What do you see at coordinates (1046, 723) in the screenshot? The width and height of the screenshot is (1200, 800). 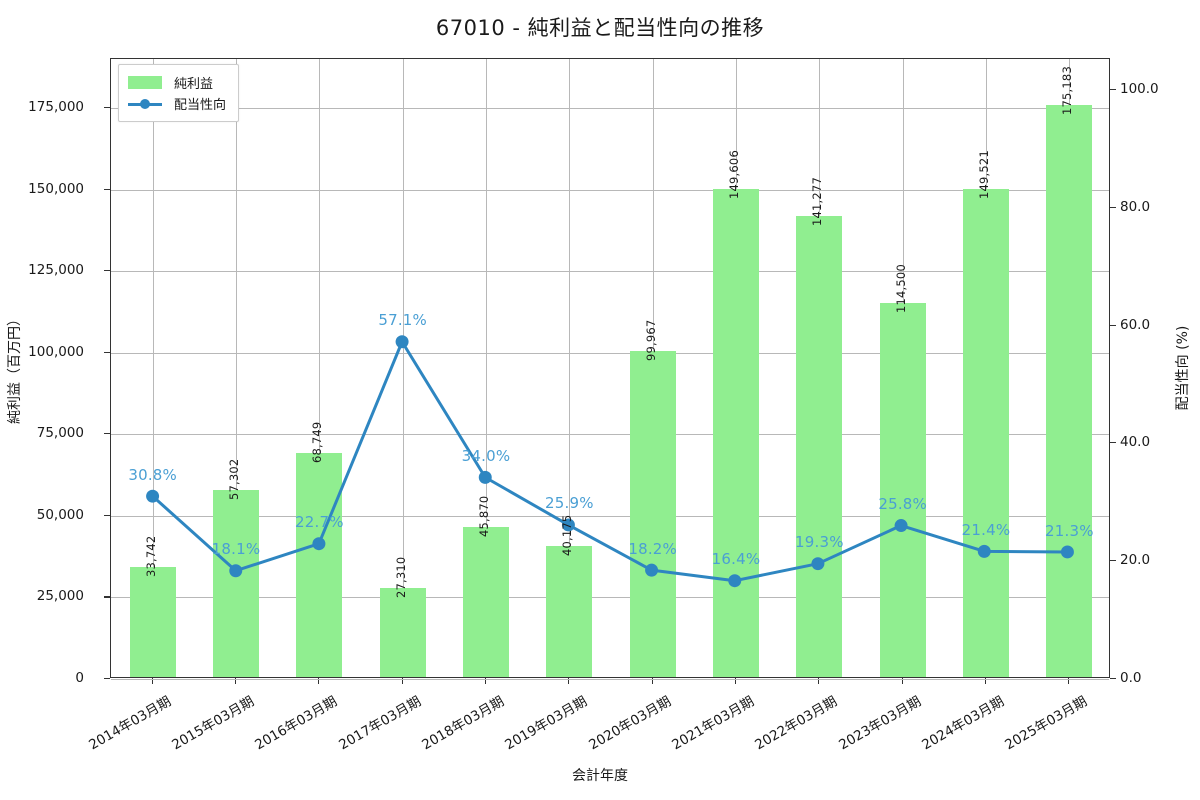 I see `x-axis-tick-label: 2025年03月期` at bounding box center [1046, 723].